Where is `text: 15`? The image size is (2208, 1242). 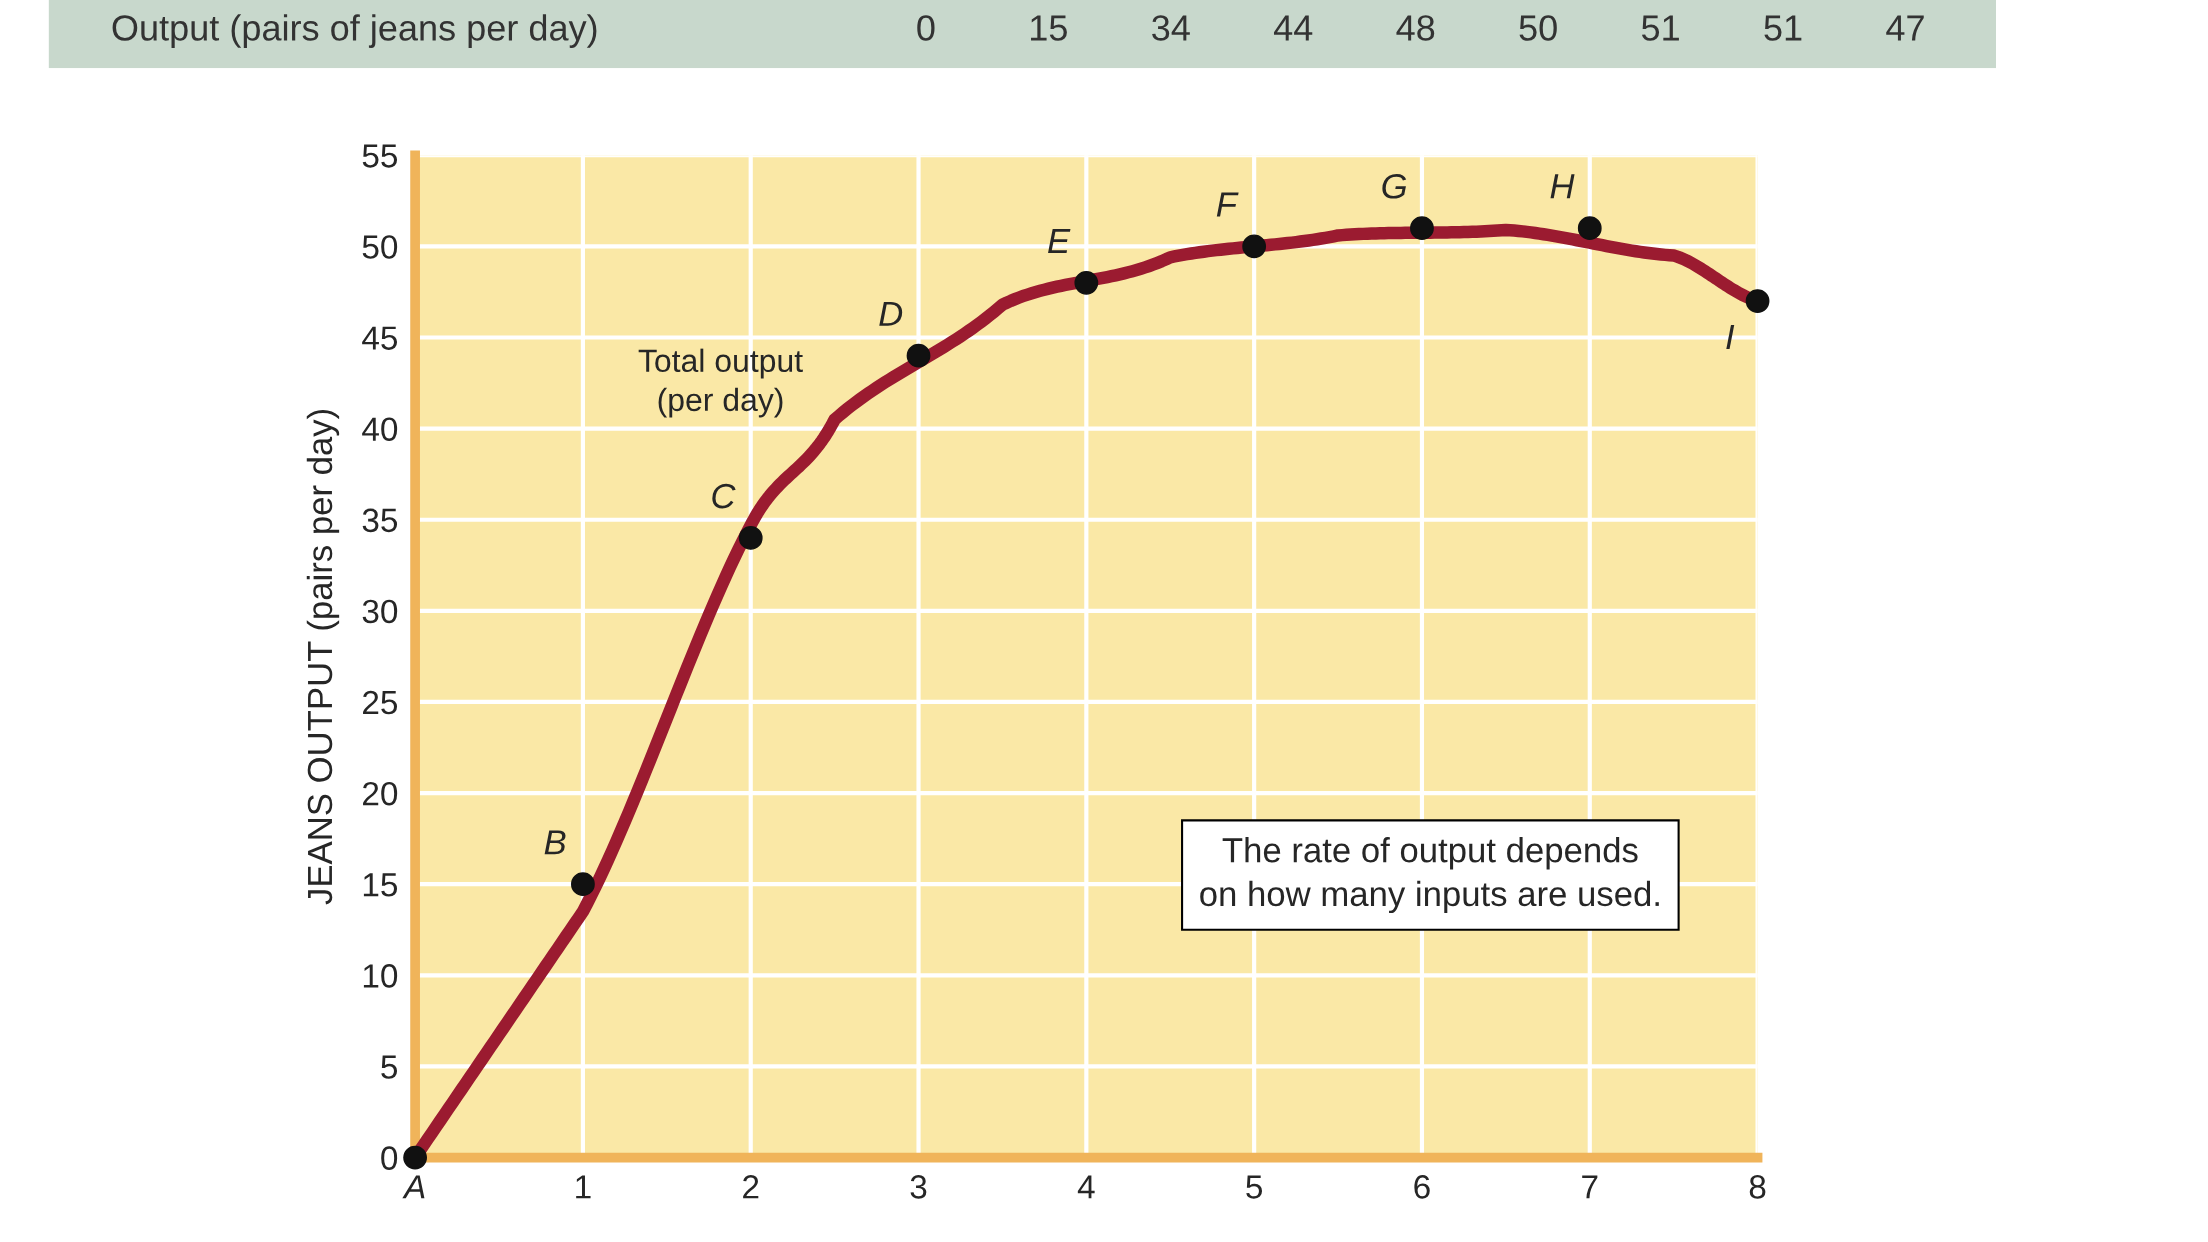
text: 15 is located at coordinates (1049, 28).